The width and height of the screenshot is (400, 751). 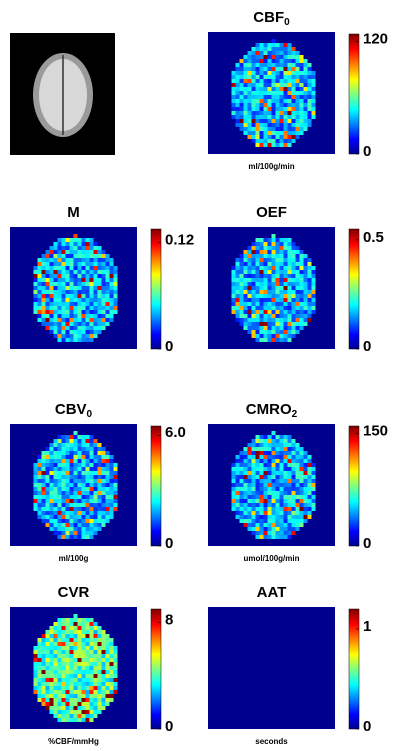 What do you see at coordinates (354, 289) in the screenshot?
I see `colorbar` at bounding box center [354, 289].